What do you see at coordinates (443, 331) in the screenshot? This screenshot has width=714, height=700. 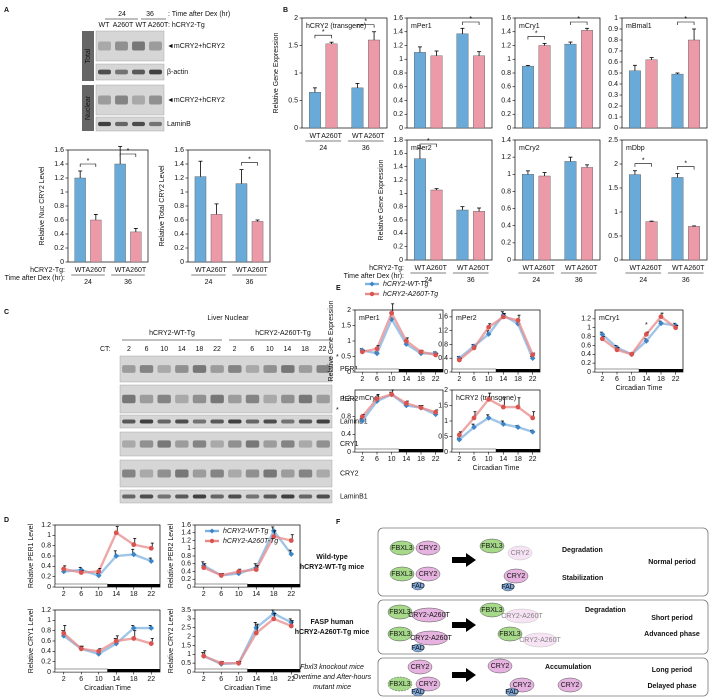 I see `y-tick-label: 1.2` at bounding box center [443, 331].